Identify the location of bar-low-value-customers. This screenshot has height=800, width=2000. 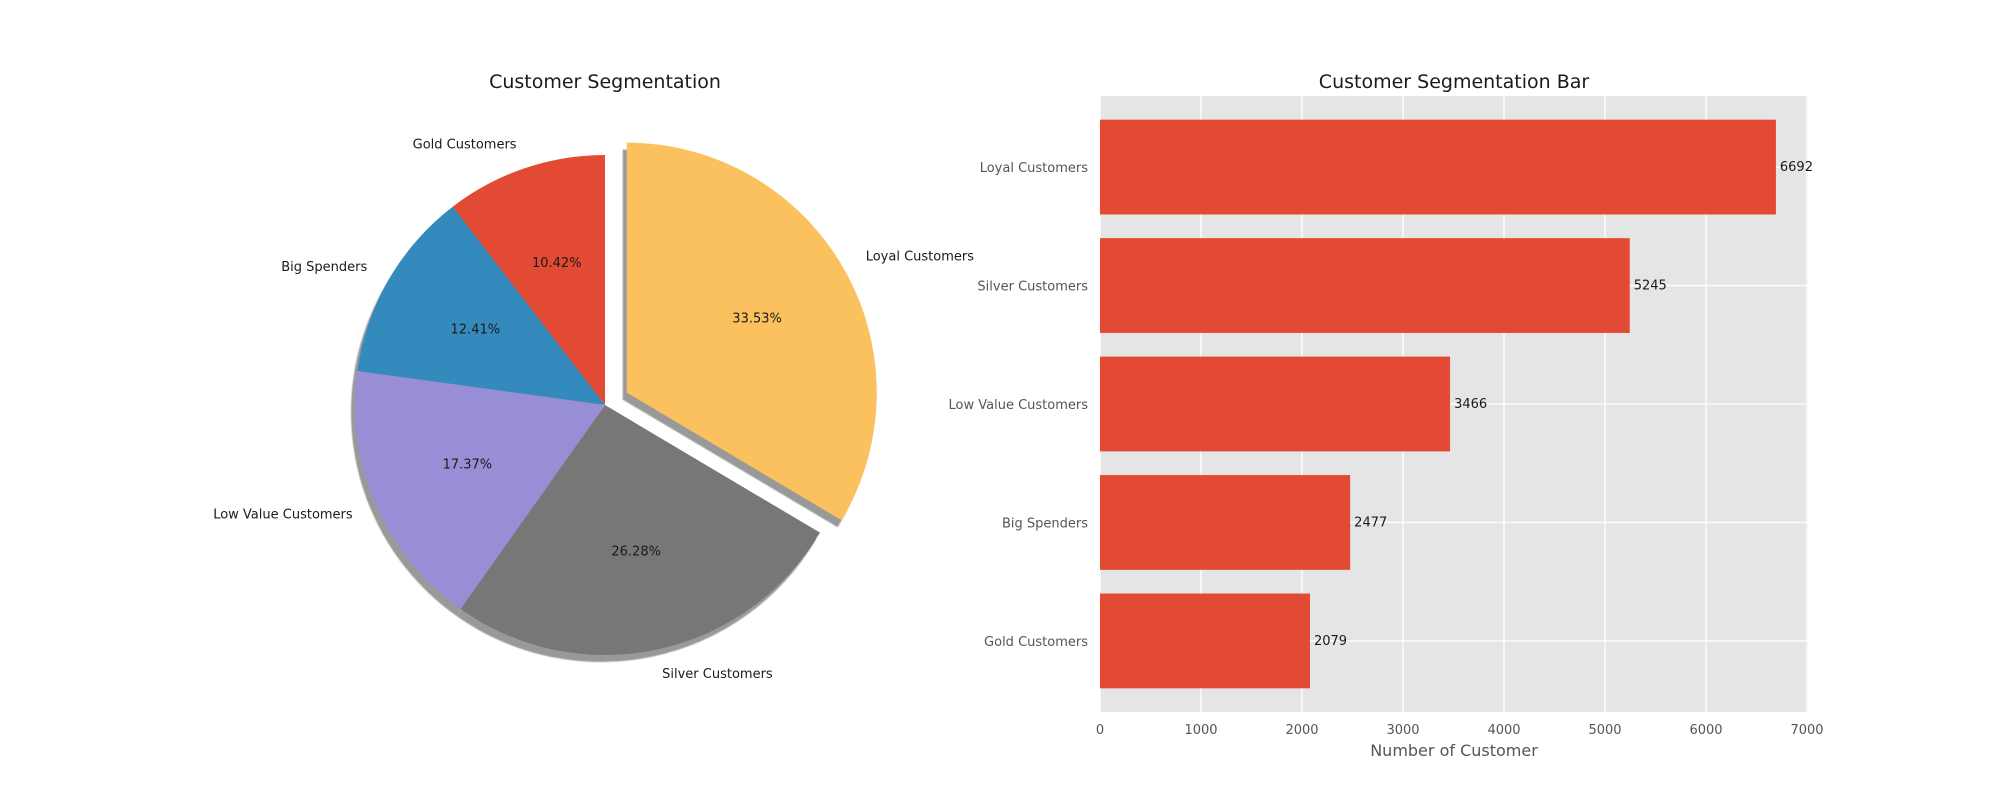
(1275, 404).